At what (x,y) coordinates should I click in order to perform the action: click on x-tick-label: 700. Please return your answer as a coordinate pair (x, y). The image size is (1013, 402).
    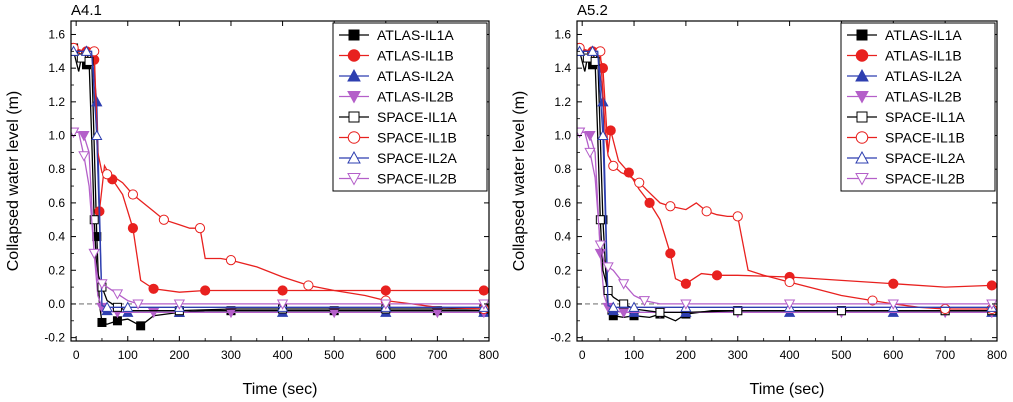
    Looking at the image, I should click on (437, 355).